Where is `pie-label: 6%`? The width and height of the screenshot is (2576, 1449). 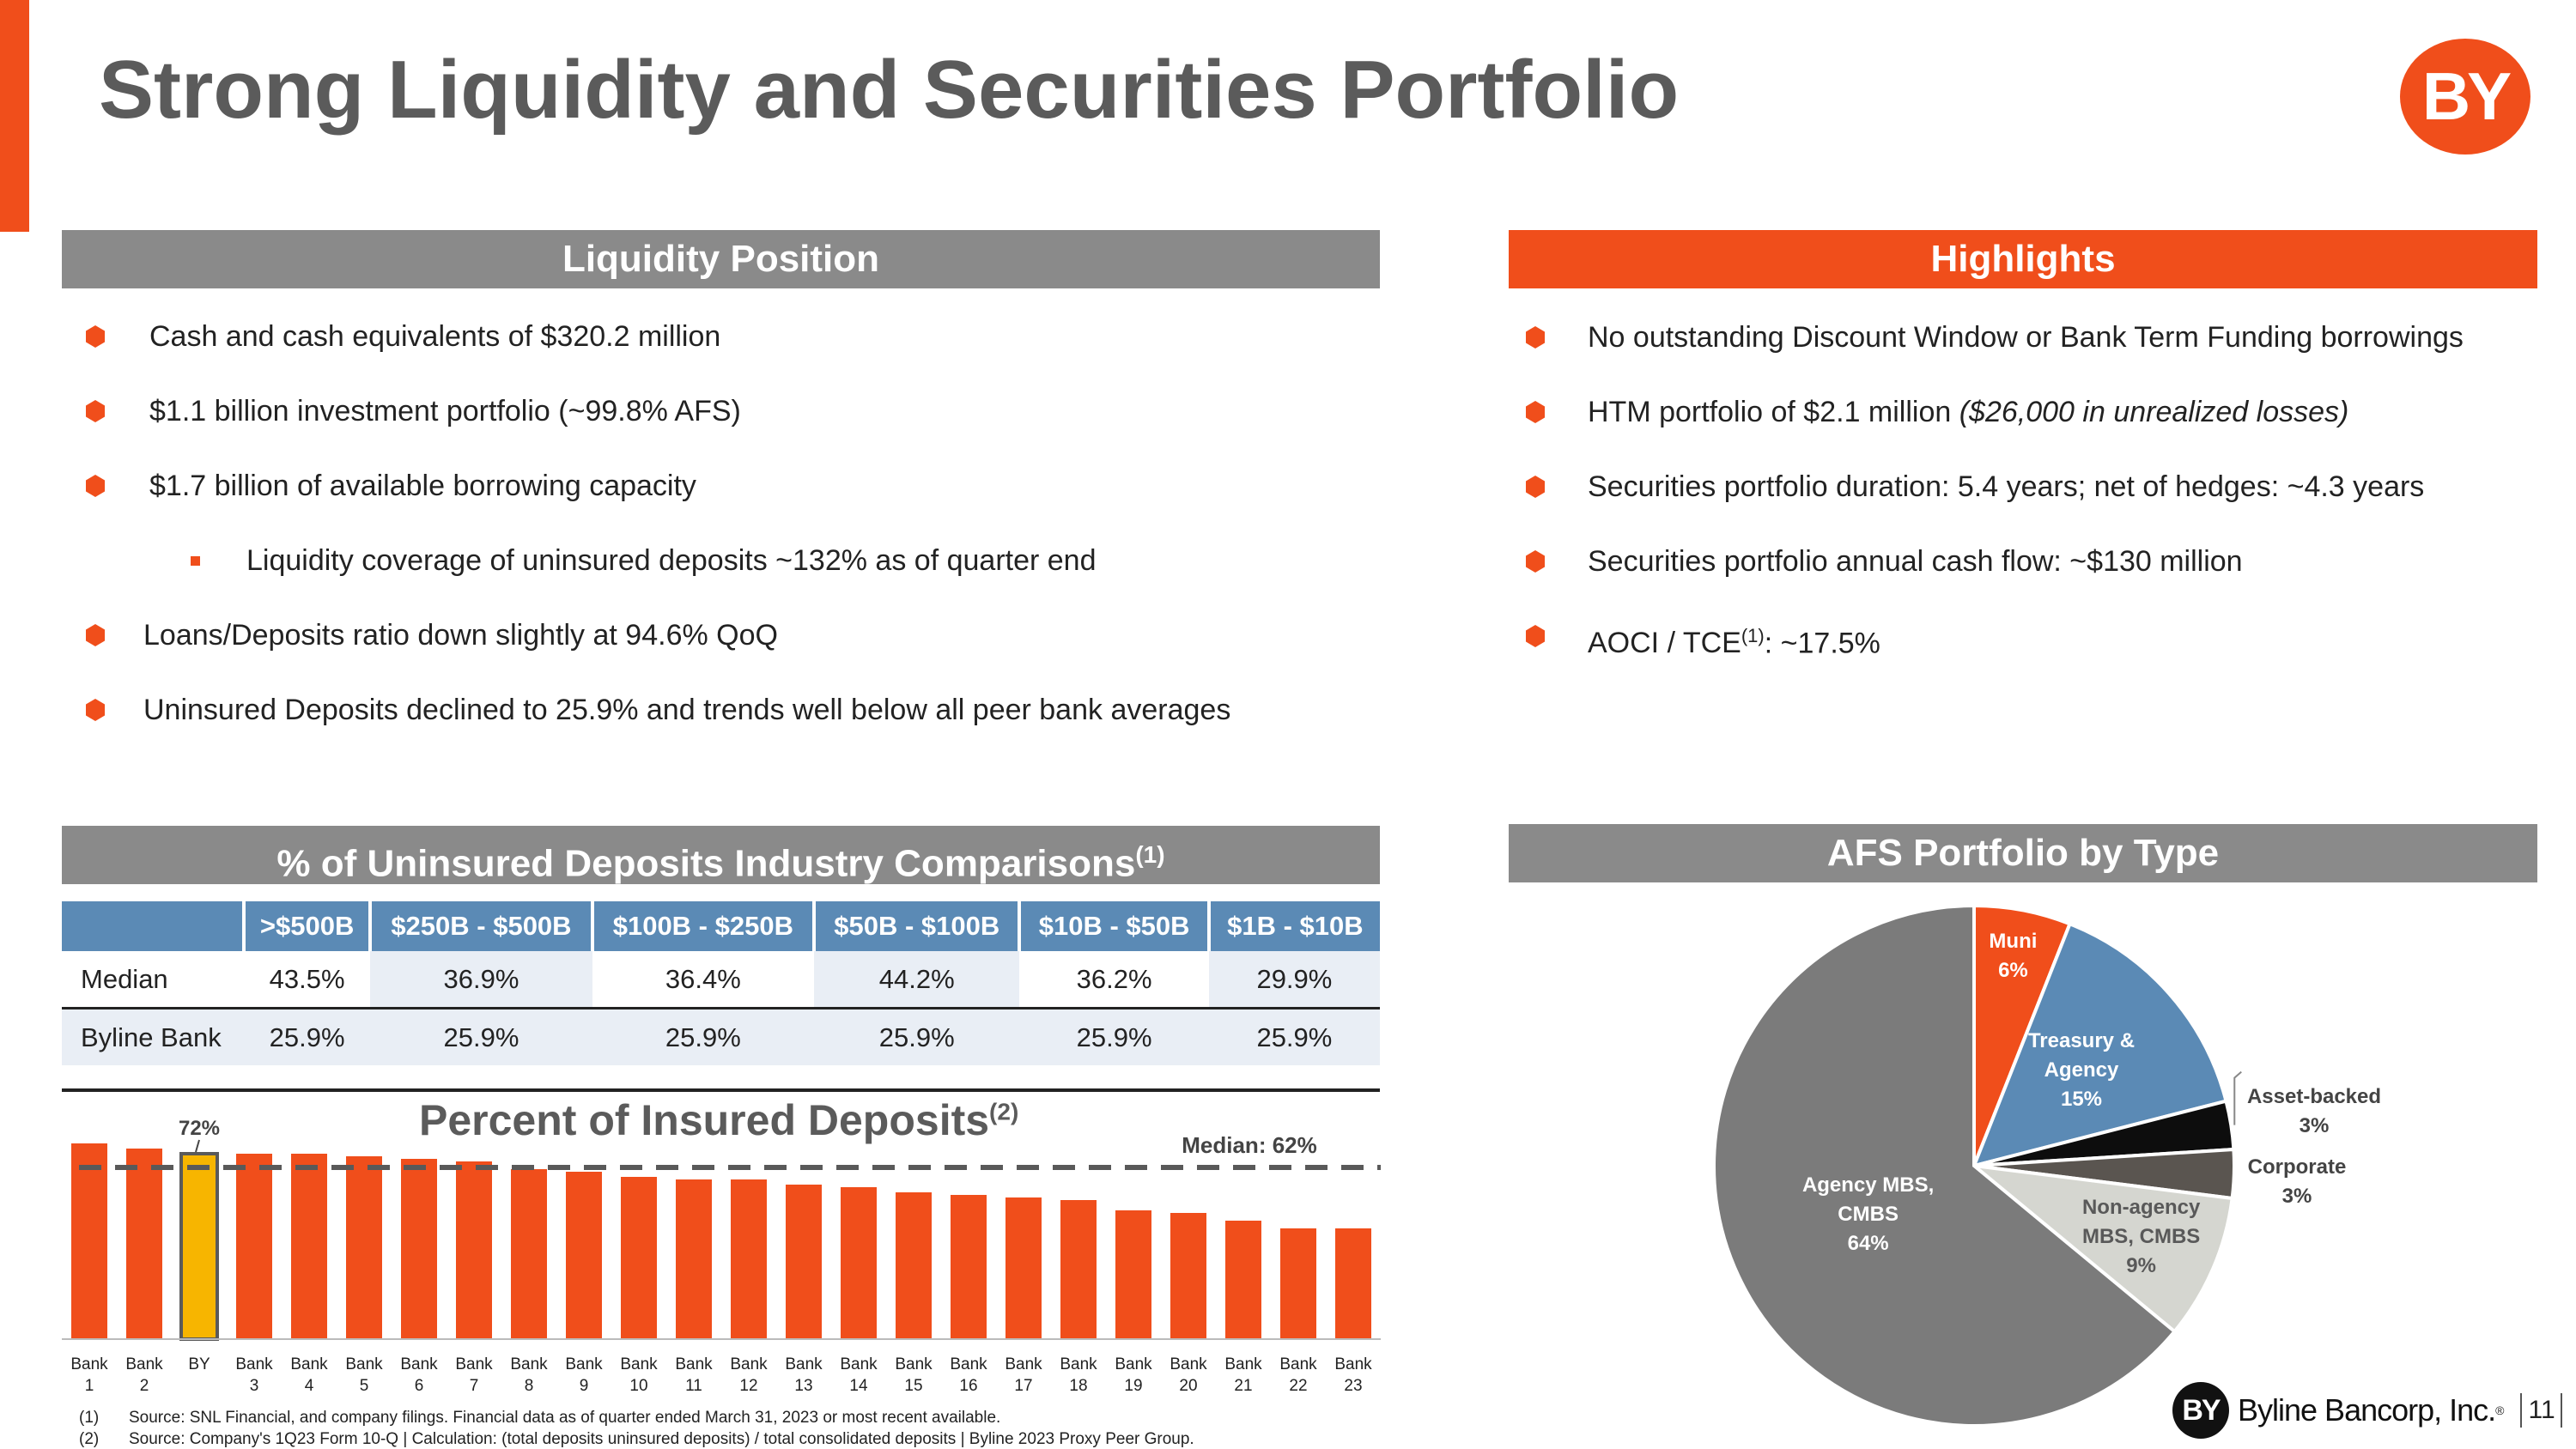 pie-label: 6% is located at coordinates (2013, 970).